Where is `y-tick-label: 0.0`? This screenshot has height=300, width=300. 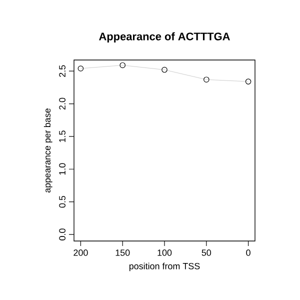 y-tick-label: 0.0 is located at coordinates (62, 234).